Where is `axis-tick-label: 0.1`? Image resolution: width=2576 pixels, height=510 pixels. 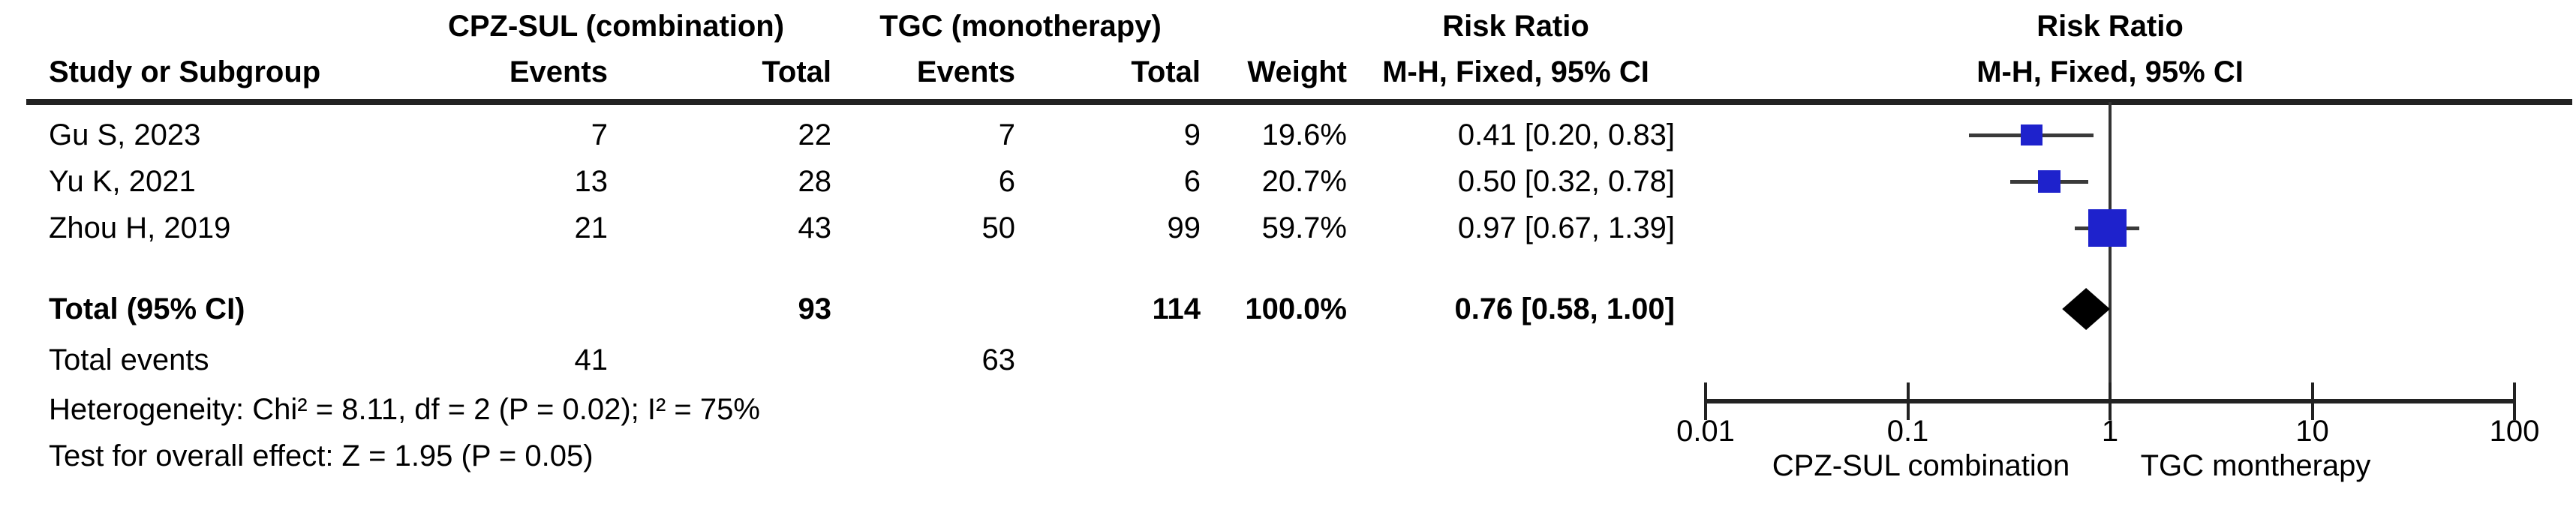 axis-tick-label: 0.1 is located at coordinates (1907, 431).